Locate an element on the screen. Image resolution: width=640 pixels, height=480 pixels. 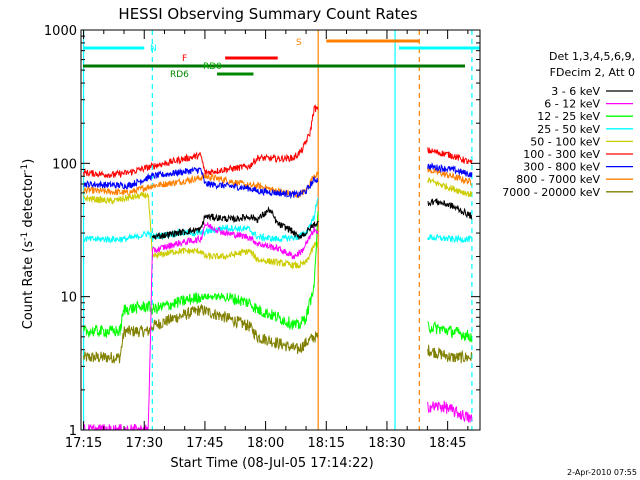
legend-header: FDecim 2, Att 0 is located at coordinates (592, 72).